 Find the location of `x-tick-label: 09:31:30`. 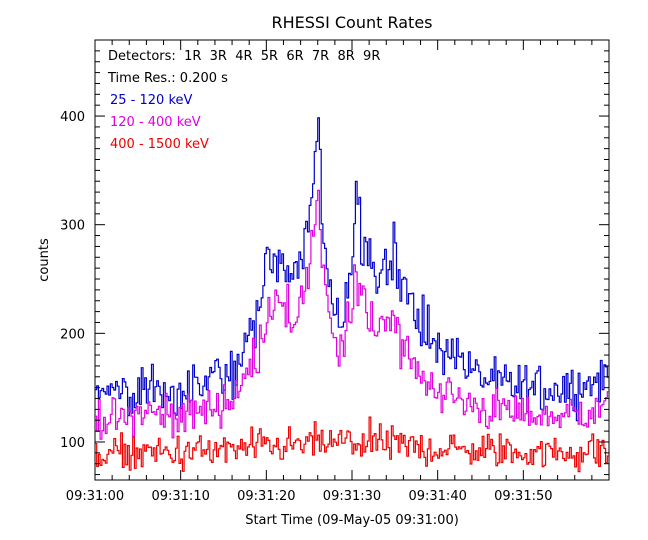

x-tick-label: 09:31:30 is located at coordinates (352, 496).